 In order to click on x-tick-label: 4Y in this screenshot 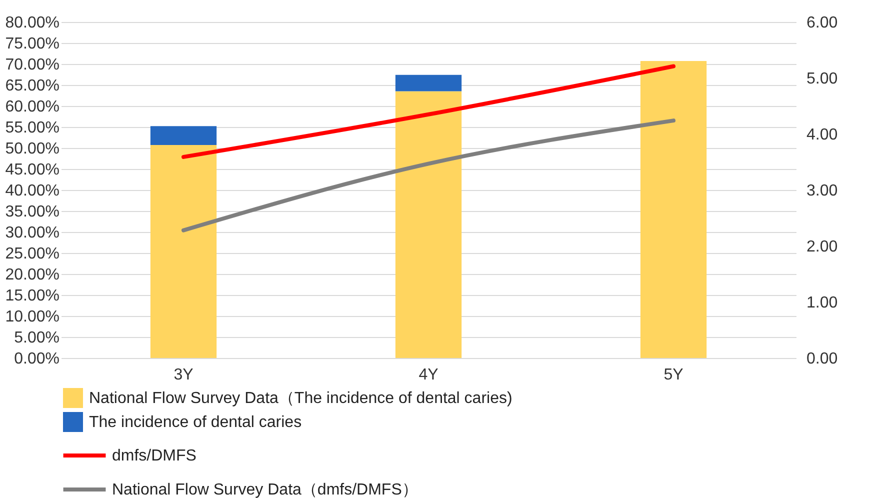, I will do `click(428, 375)`.